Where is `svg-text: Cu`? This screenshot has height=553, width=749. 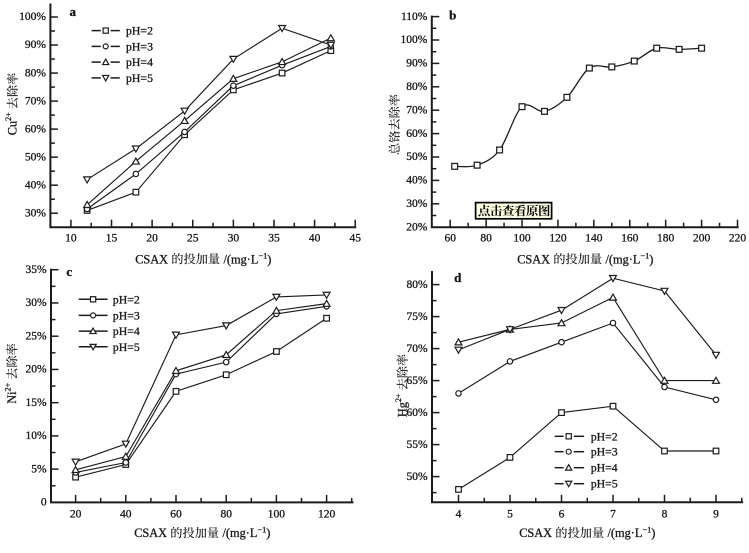
svg-text: Cu is located at coordinates (13, 128).